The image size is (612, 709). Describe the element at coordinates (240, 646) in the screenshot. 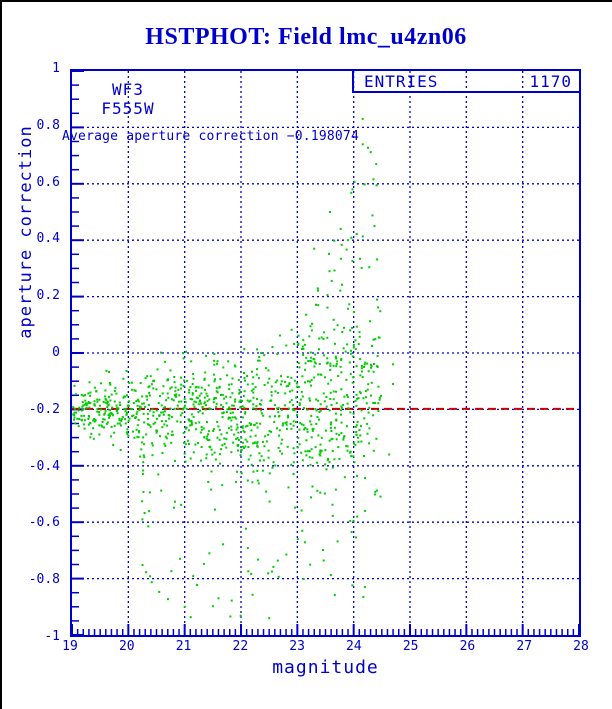

I see `x-tick-label: 22` at that location.